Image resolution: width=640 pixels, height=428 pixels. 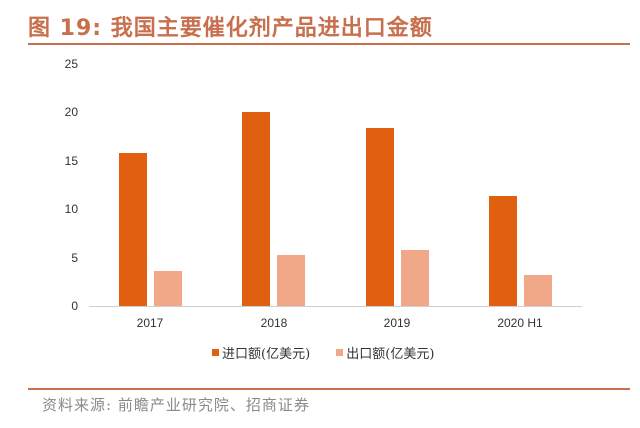 What do you see at coordinates (176, 405) in the screenshot?
I see `source-note: 资料来源: 前瞻产业研究院、招商证券` at bounding box center [176, 405].